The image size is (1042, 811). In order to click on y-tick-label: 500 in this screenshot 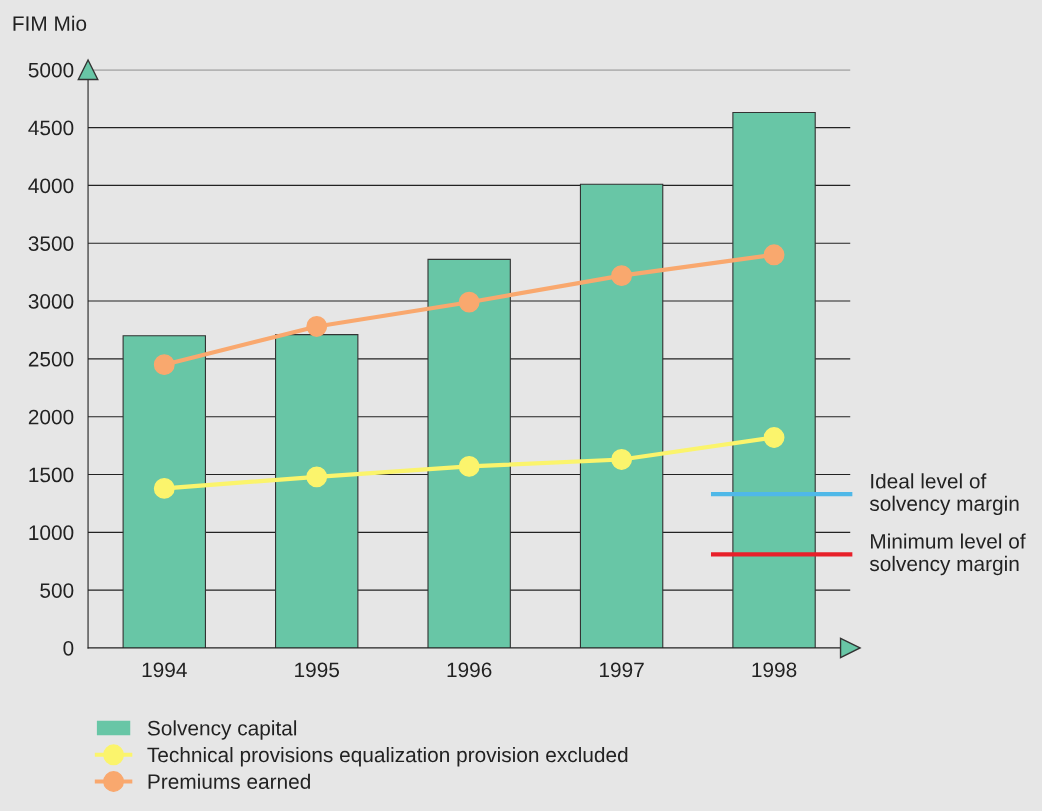, I will do `click(57, 590)`.